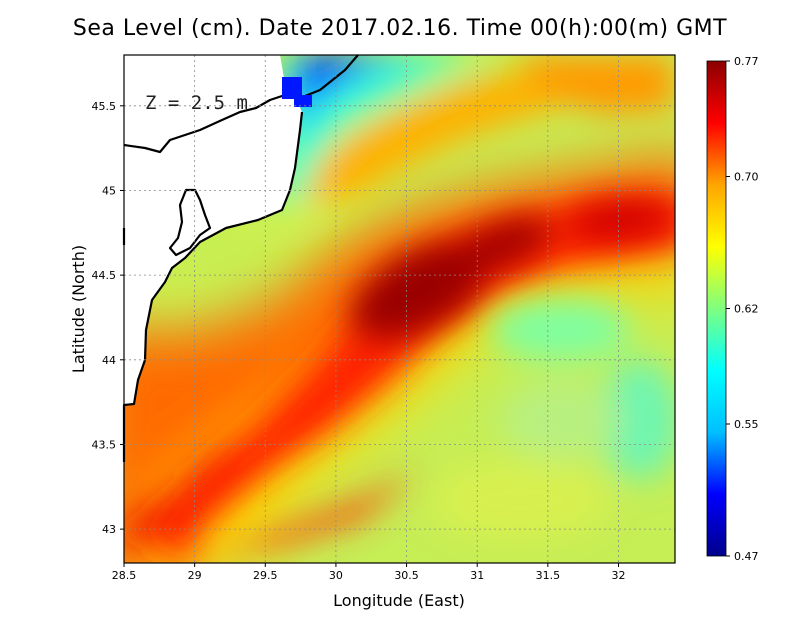 The width and height of the screenshot is (800, 618). What do you see at coordinates (124, 575) in the screenshot?
I see `x-tick-label: 28.5` at bounding box center [124, 575].